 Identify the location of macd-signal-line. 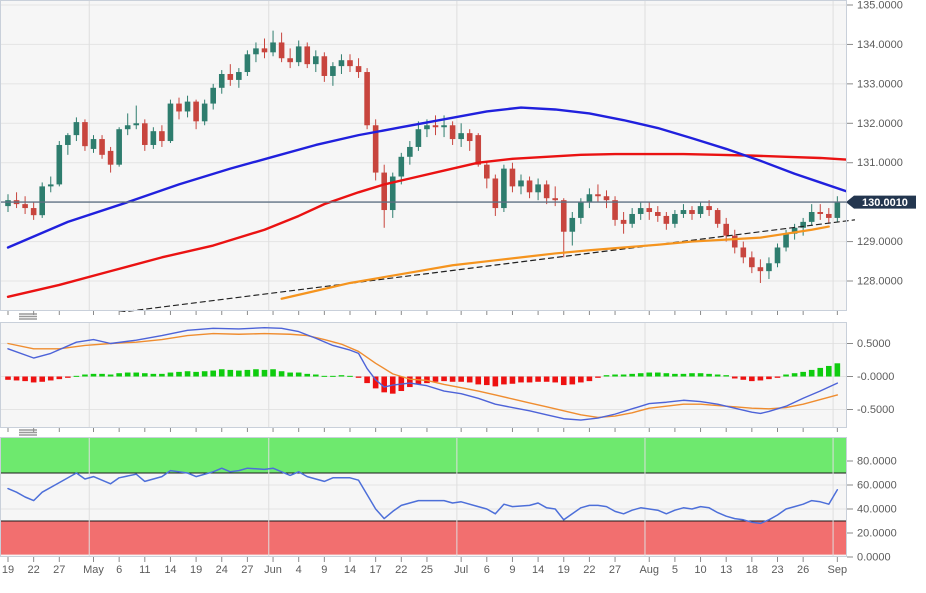
(423, 375).